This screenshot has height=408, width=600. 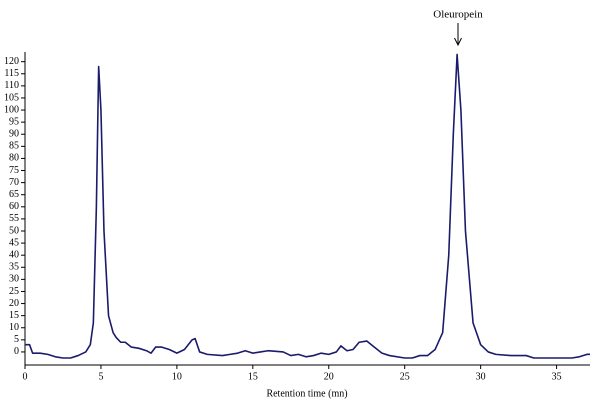 What do you see at coordinates (329, 376) in the screenshot?
I see `x-tick-label: 20` at bounding box center [329, 376].